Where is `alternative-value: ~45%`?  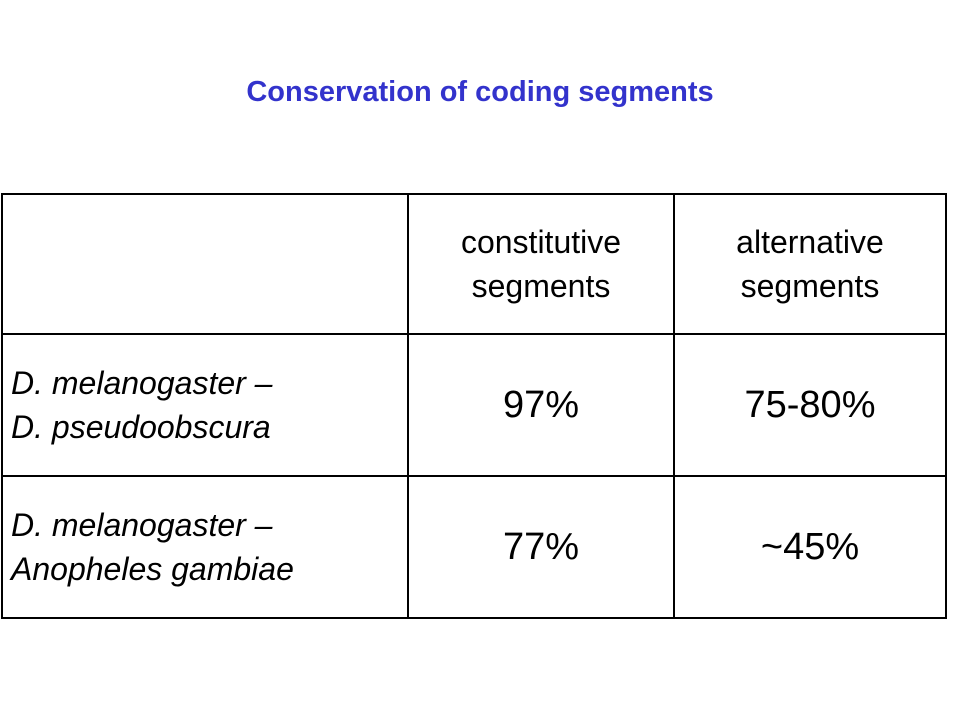
alternative-value: ~45% is located at coordinates (810, 547).